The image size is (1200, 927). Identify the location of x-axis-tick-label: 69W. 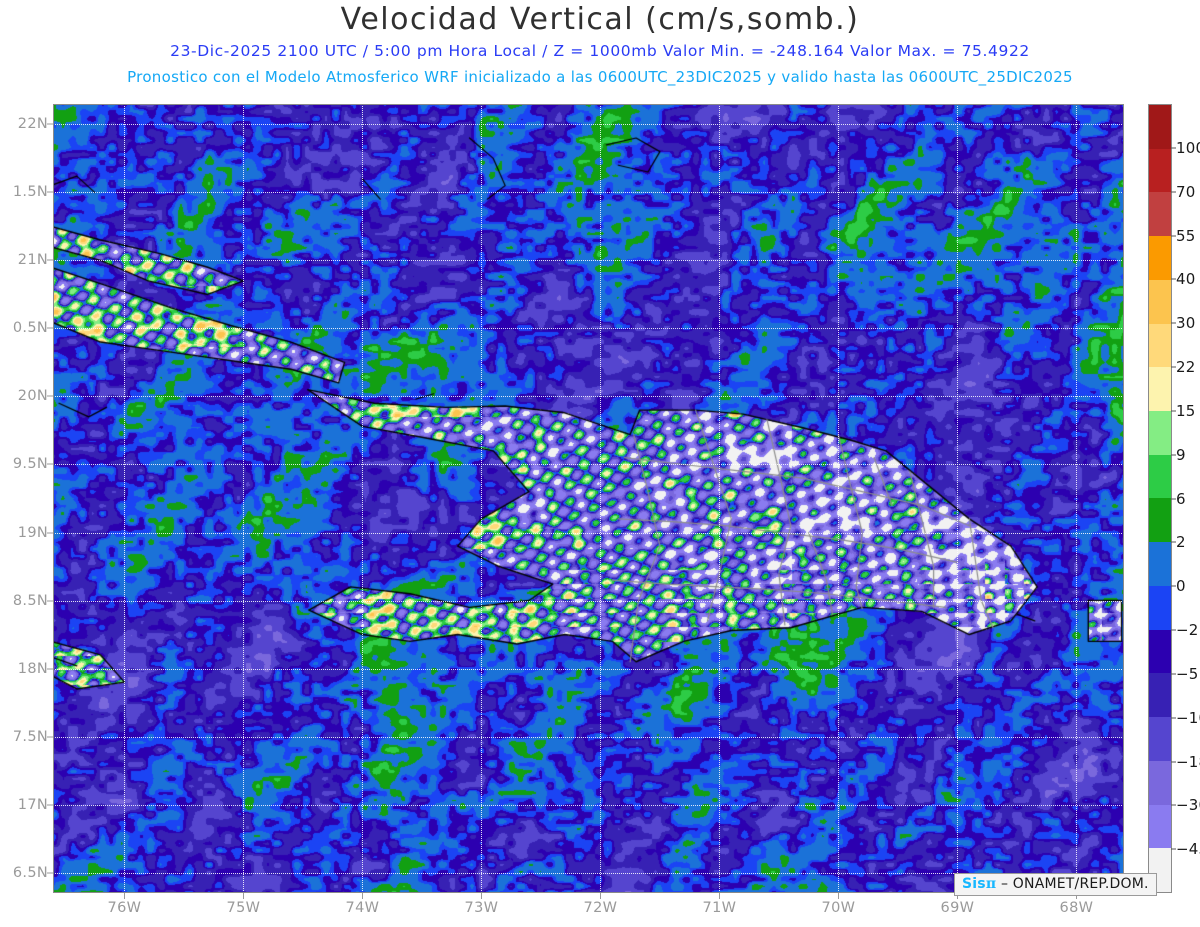
(957, 908).